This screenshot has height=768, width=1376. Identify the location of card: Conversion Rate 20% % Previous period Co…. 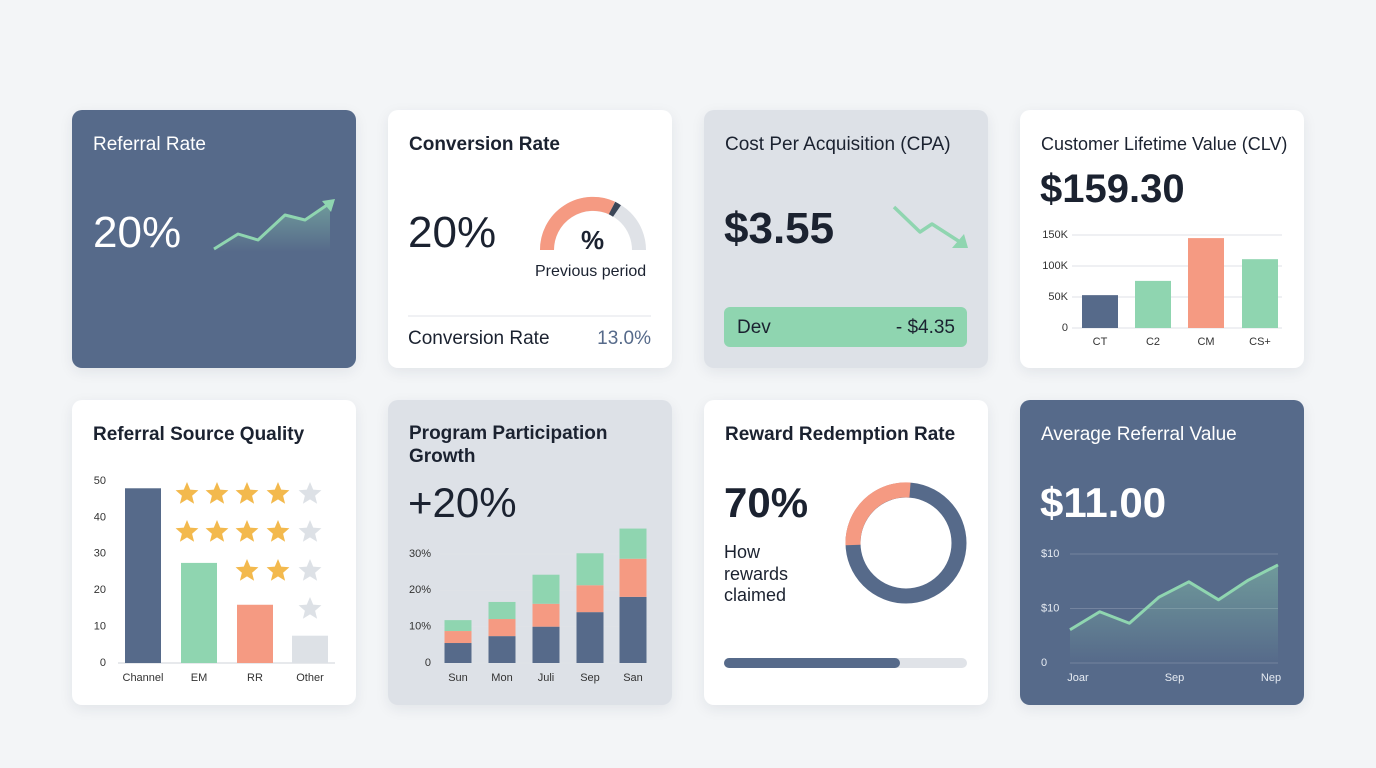
(530, 239).